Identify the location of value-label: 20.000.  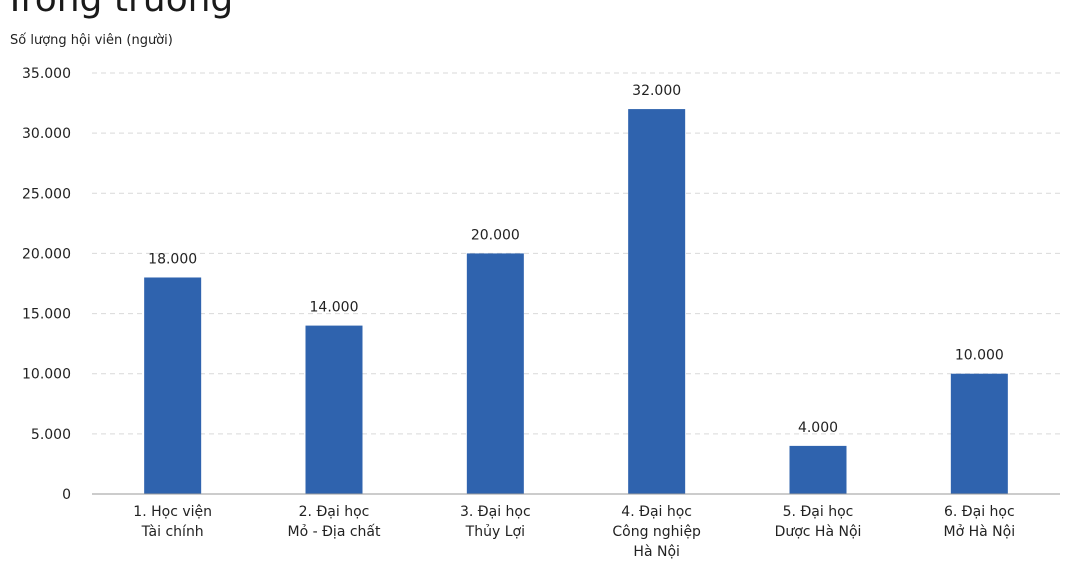
(495, 235).